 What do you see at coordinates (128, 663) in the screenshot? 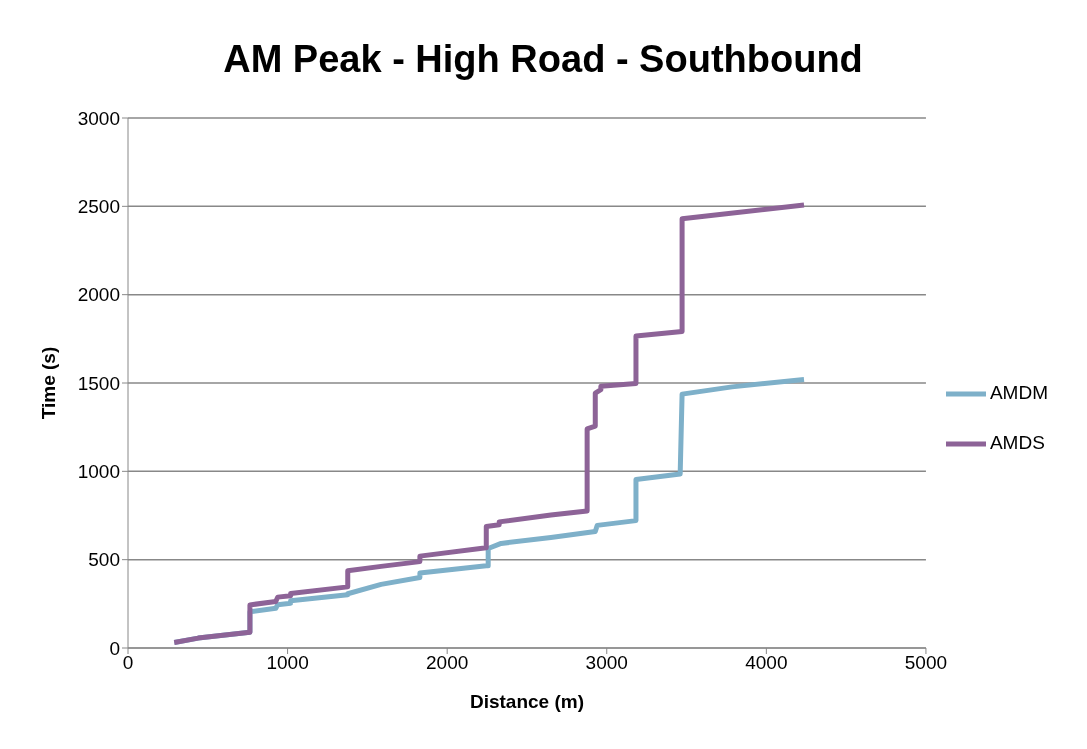
I see `x-tick-label: 0` at bounding box center [128, 663].